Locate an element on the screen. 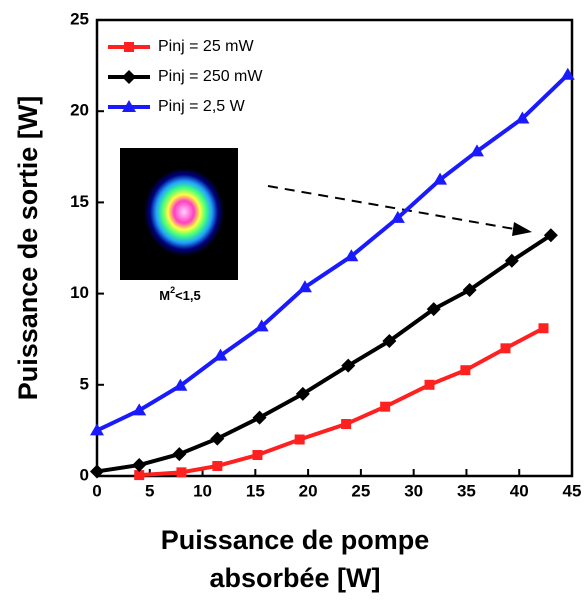 This screenshot has height=605, width=587. x-tick-label: 35 is located at coordinates (466, 490).